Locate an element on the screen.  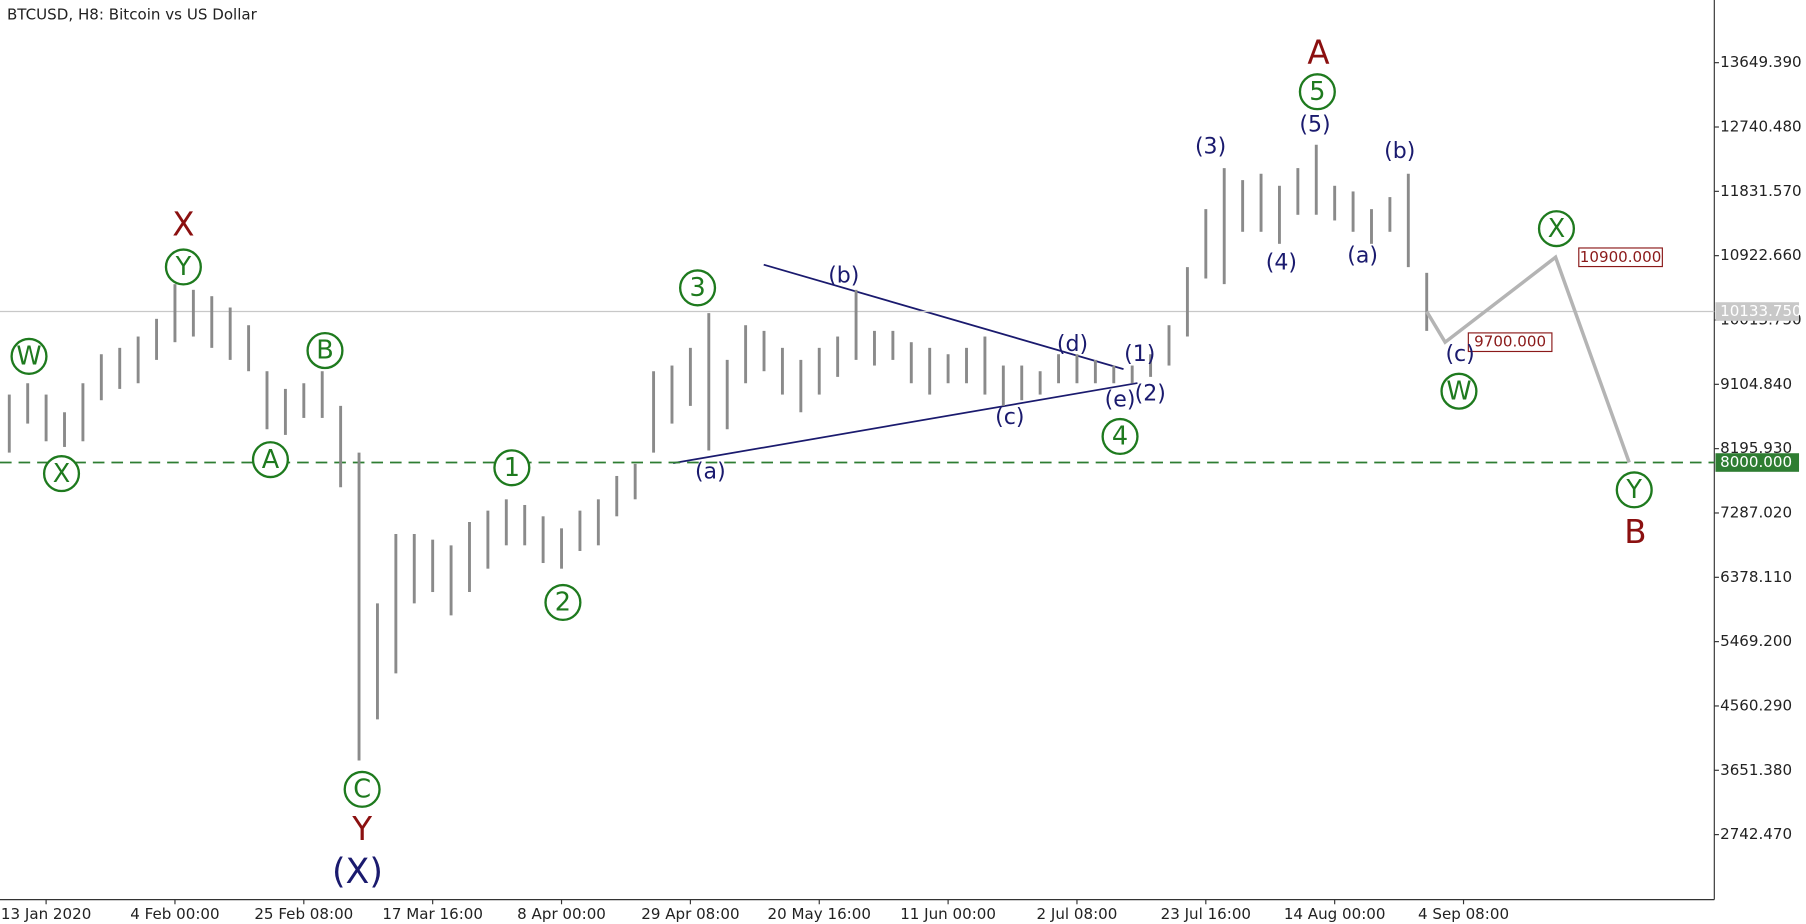
y-tick-label: 7287.020 is located at coordinates (1756, 512).